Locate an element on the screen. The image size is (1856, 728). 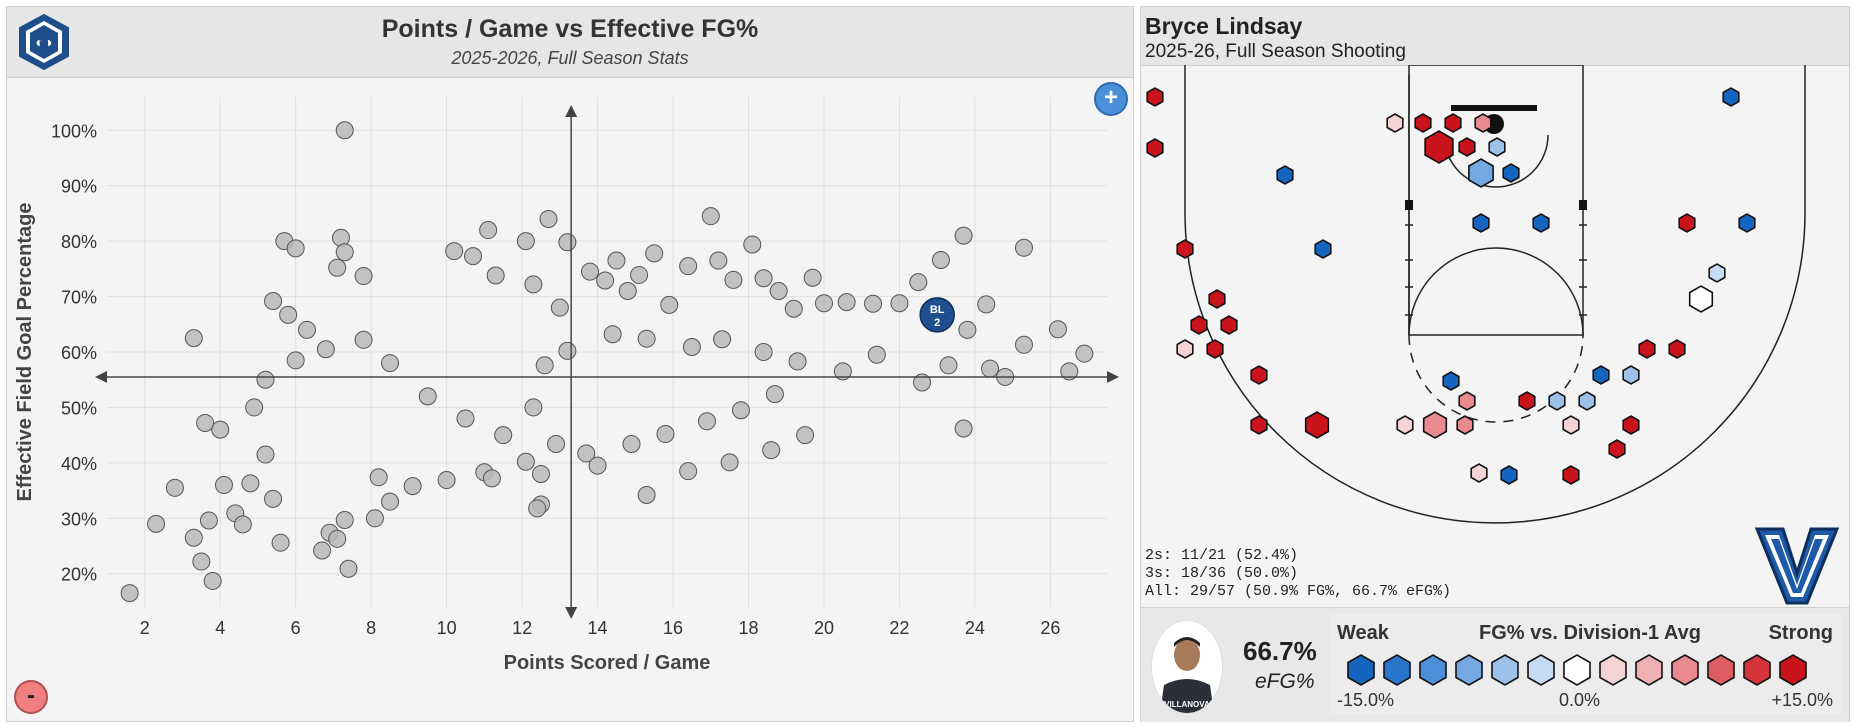
y-tick-label: 80% is located at coordinates (79, 242).